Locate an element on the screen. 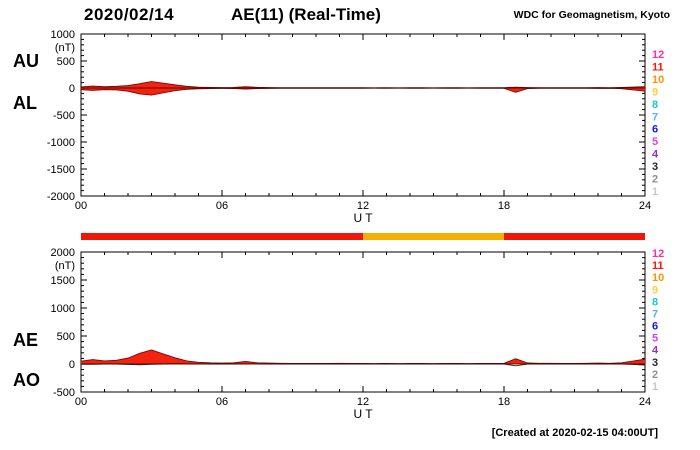  series-fill-al is located at coordinates (363, 92).